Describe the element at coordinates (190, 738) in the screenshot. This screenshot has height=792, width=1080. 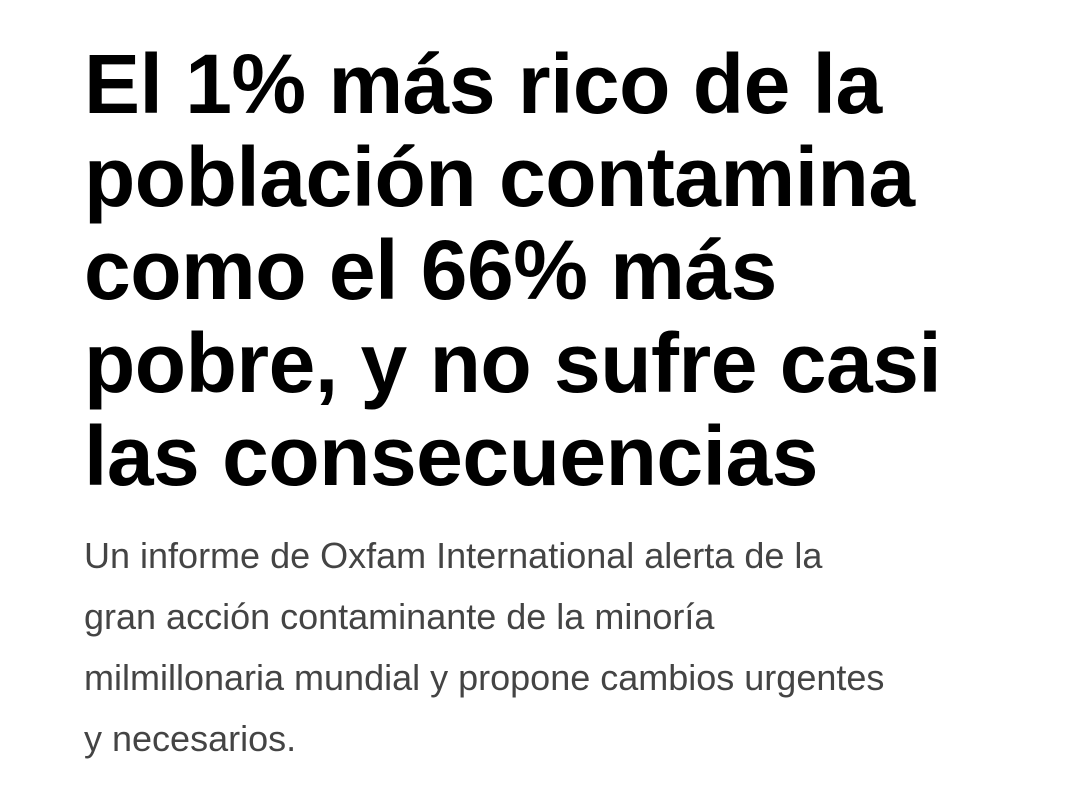
I see `subtitle-line: y necesarios.` at that location.